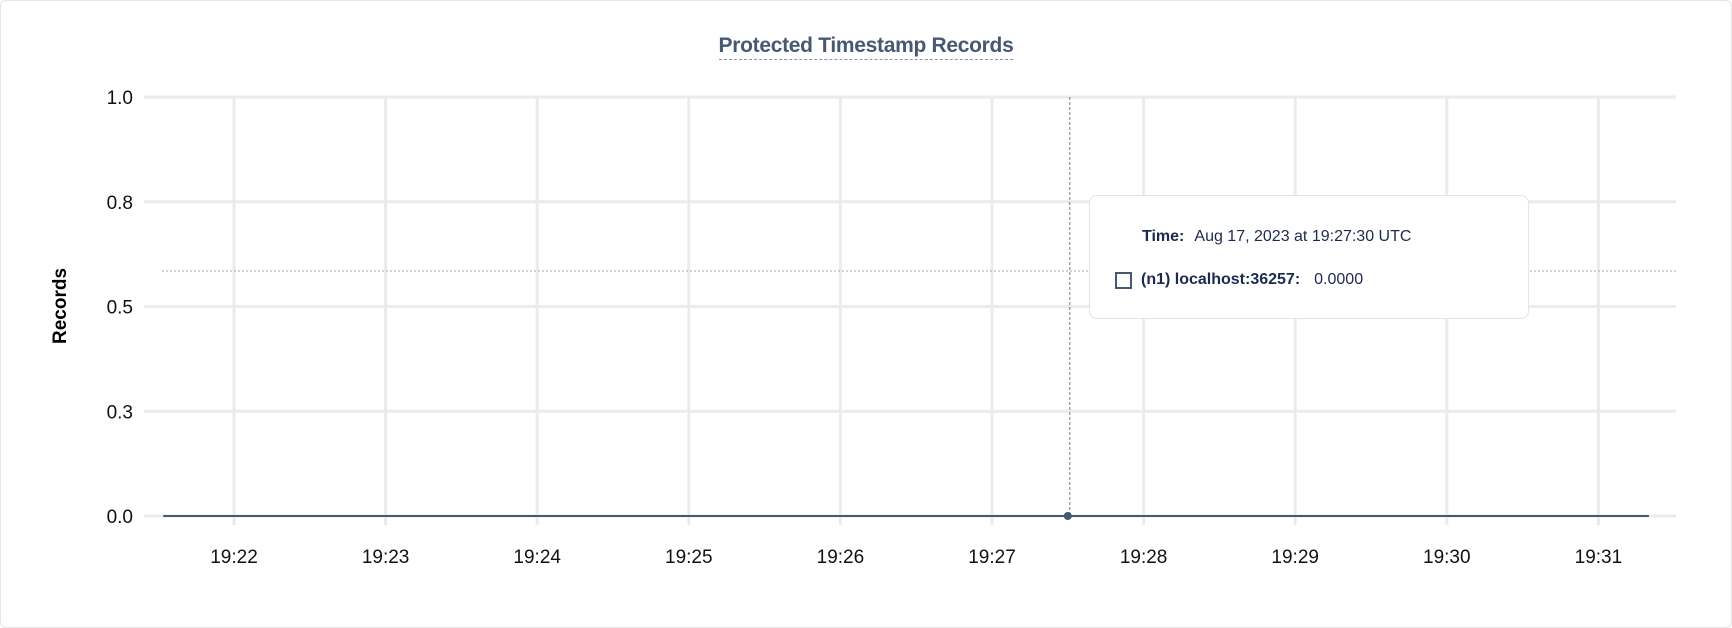 Image resolution: width=1732 pixels, height=628 pixels. Describe the element at coordinates (1339, 279) in the screenshot. I see `tooltip-series-value: 0.0000` at that location.